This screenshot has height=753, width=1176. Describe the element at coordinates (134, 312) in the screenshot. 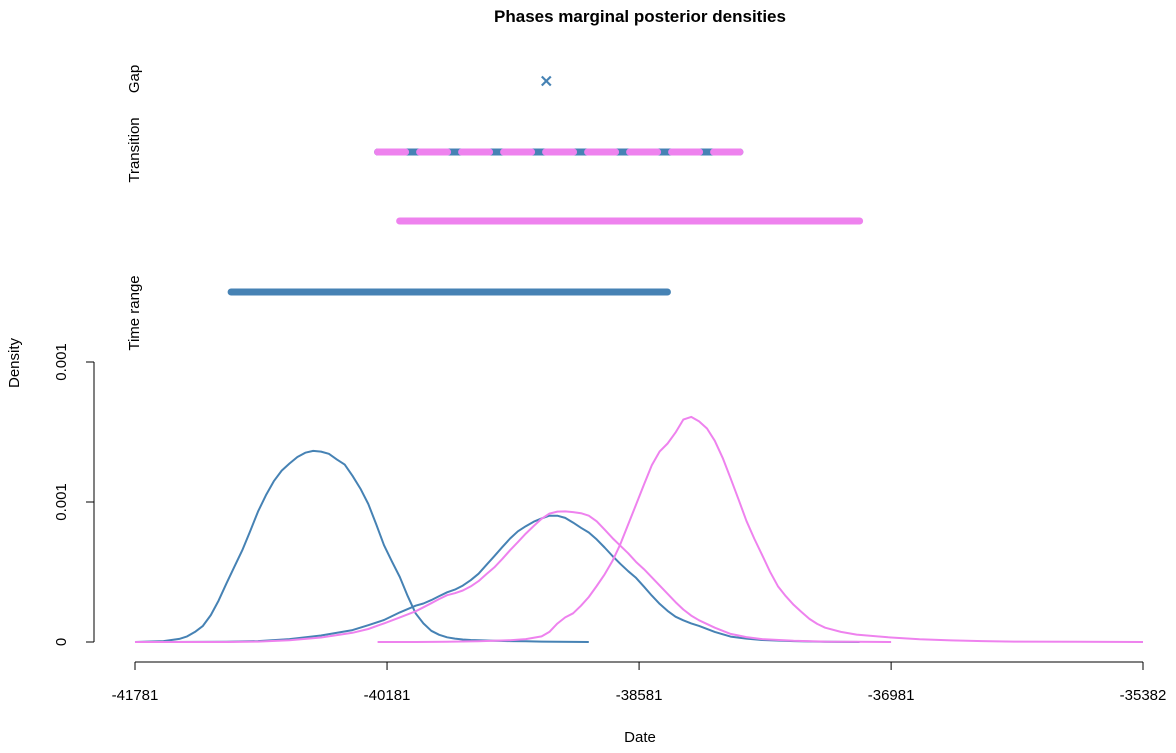

I see `time-range-row-label: Time range` at that location.